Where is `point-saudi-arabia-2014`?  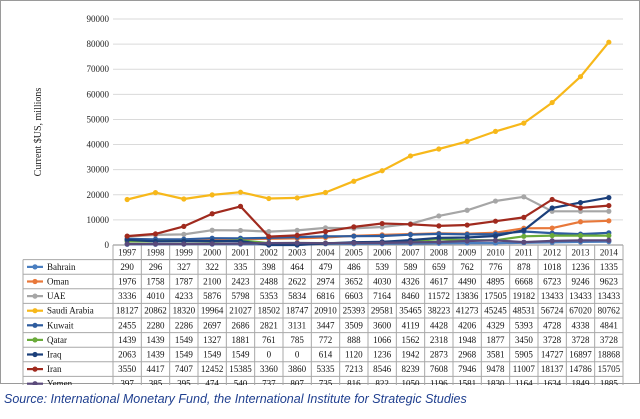 point-saudi-arabia-2014 is located at coordinates (609, 42).